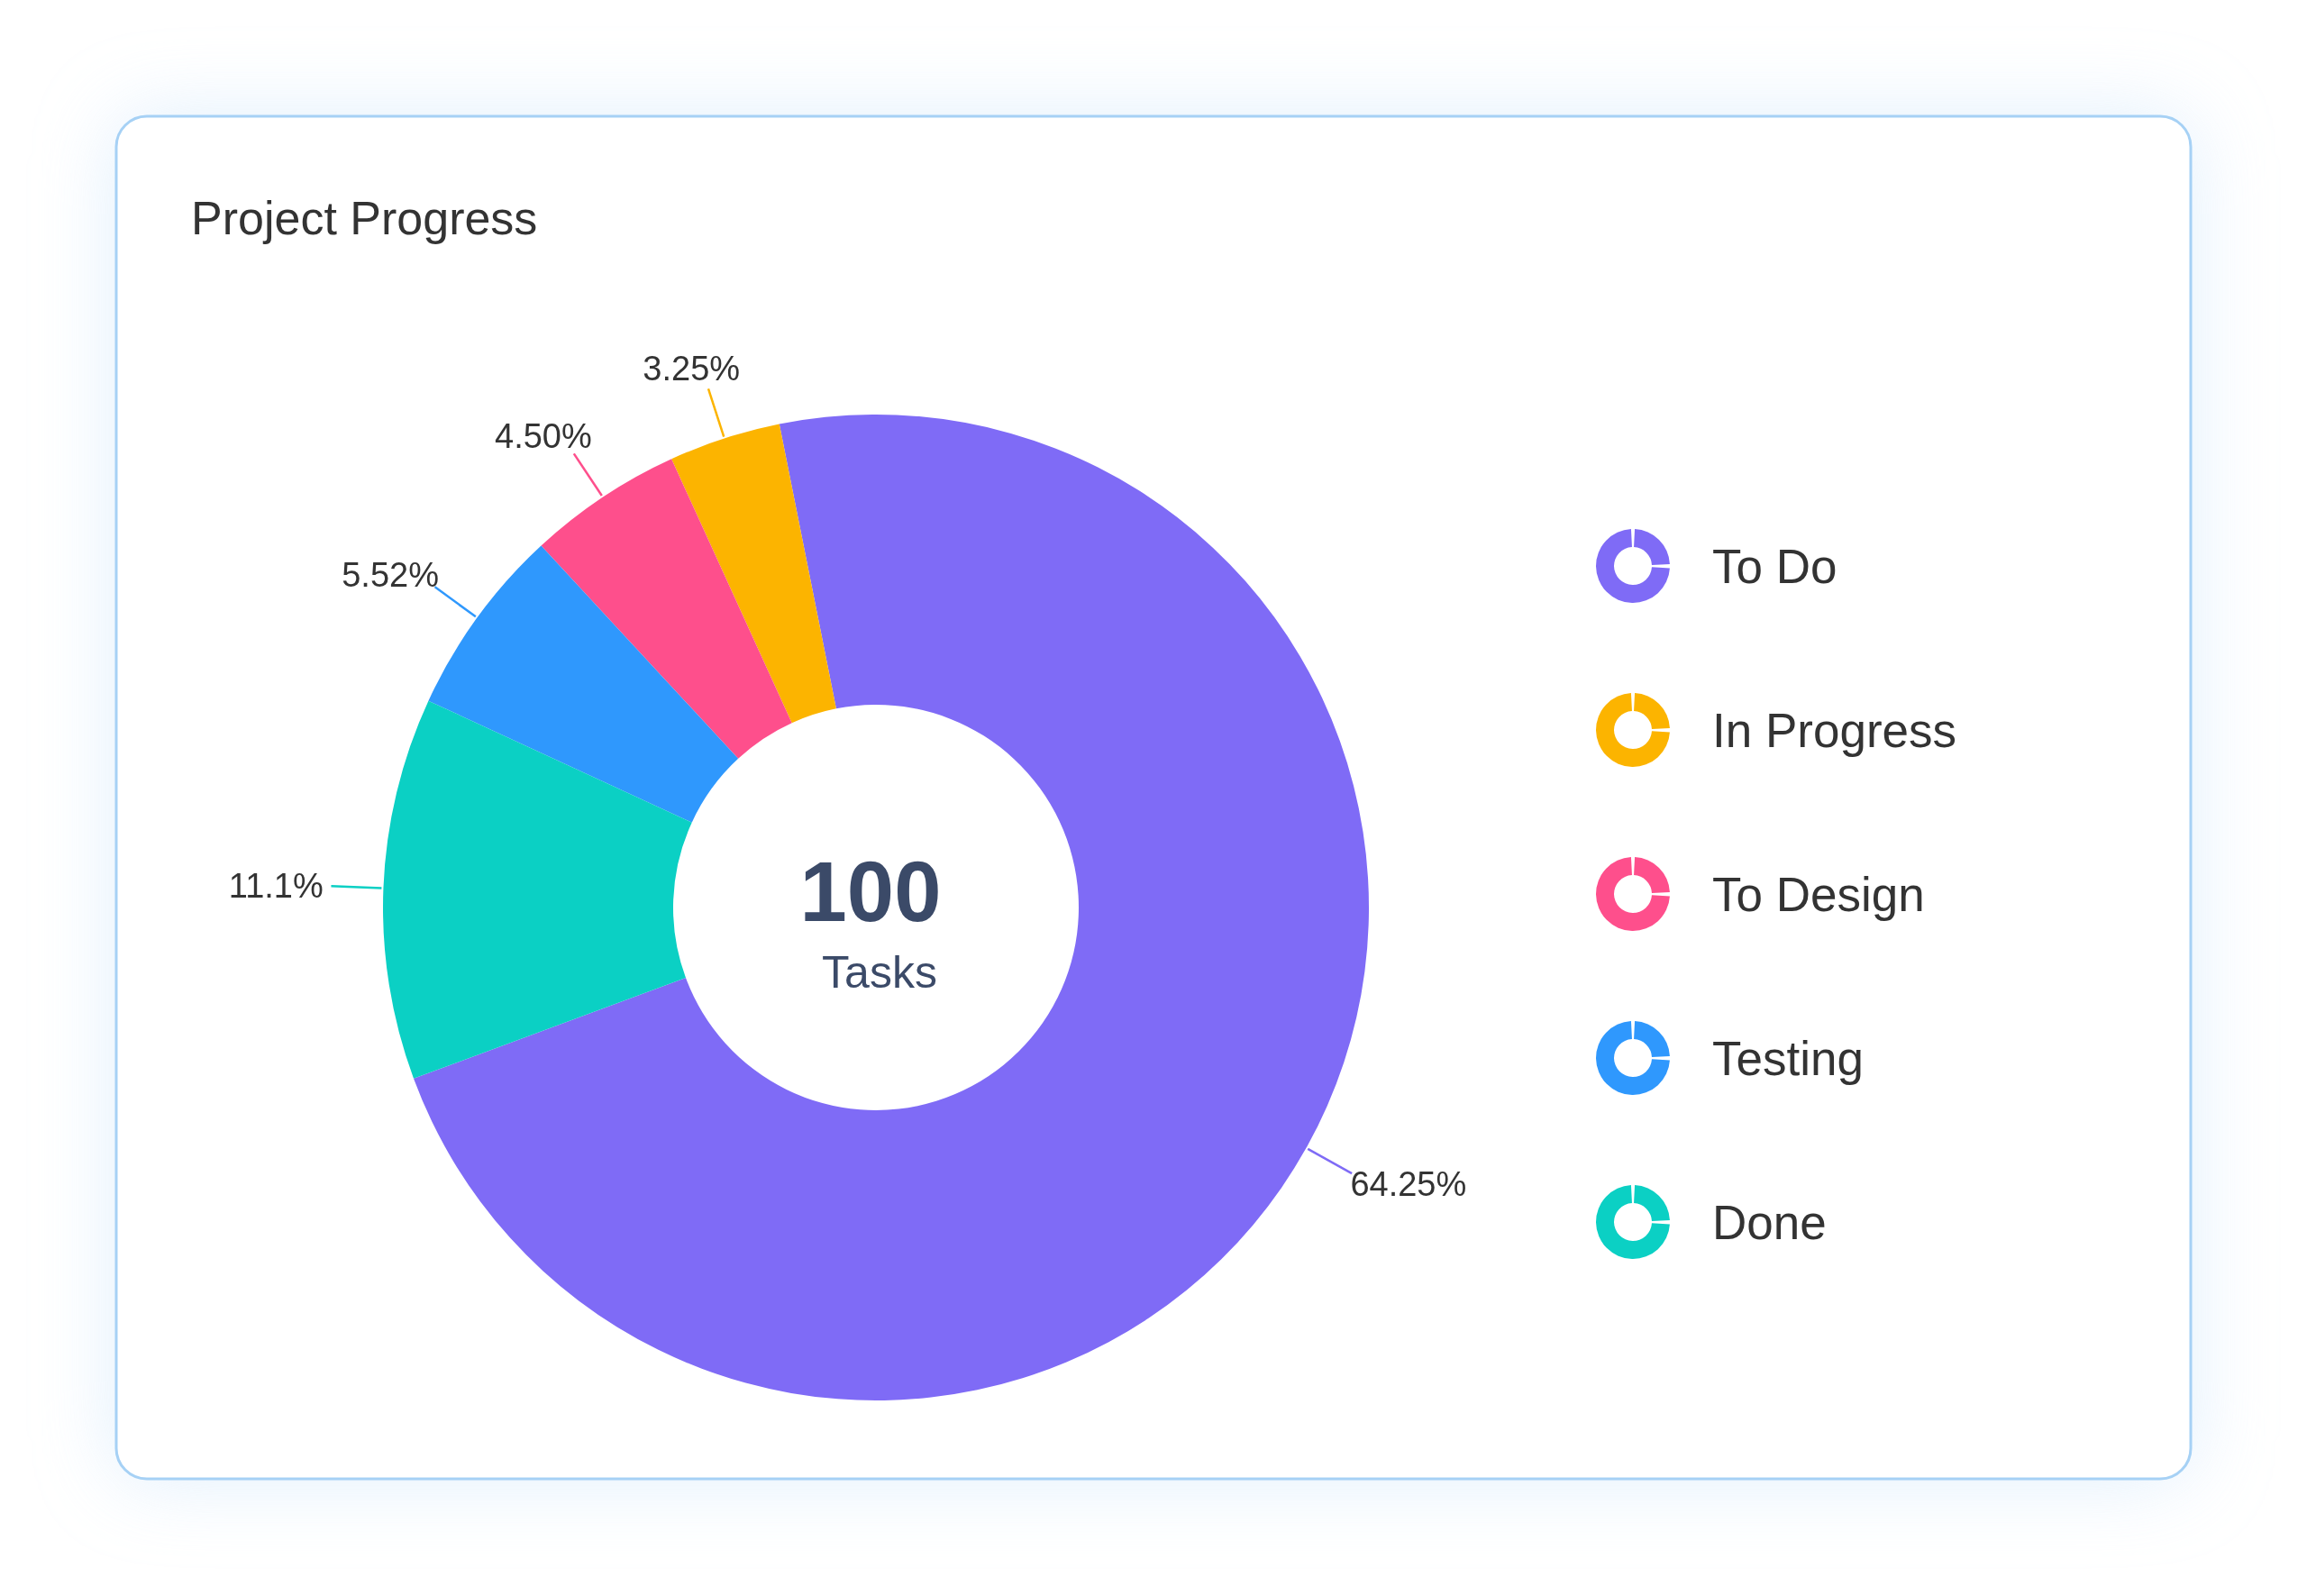  What do you see at coordinates (364, 218) in the screenshot?
I see `chart-title: Project Progress` at bounding box center [364, 218].